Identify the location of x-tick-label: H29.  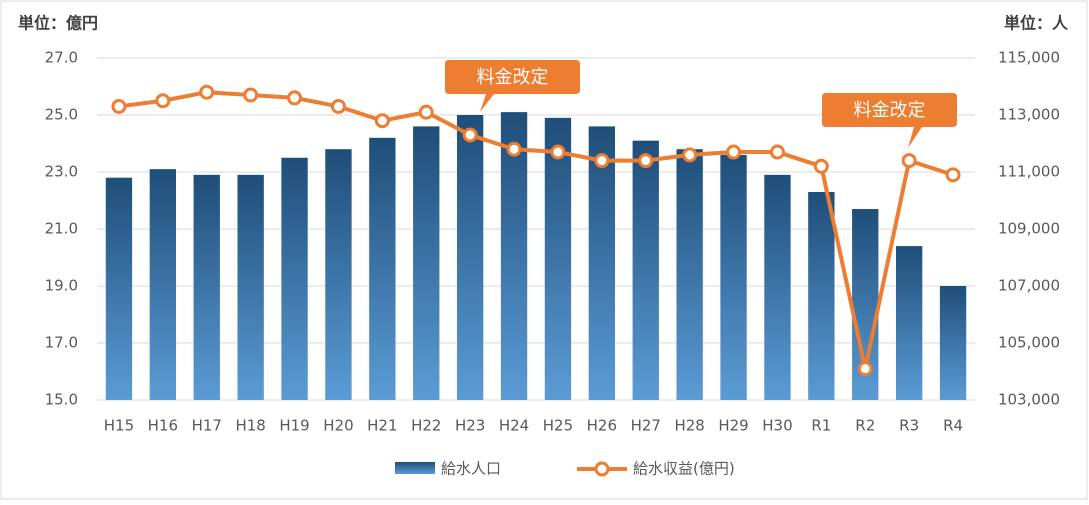
(733, 426).